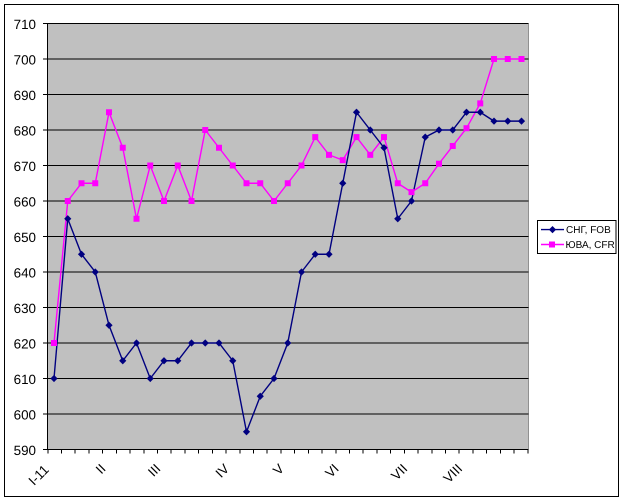  Describe the element at coordinates (25, 60) in the screenshot. I see `svg-text: 700` at that location.